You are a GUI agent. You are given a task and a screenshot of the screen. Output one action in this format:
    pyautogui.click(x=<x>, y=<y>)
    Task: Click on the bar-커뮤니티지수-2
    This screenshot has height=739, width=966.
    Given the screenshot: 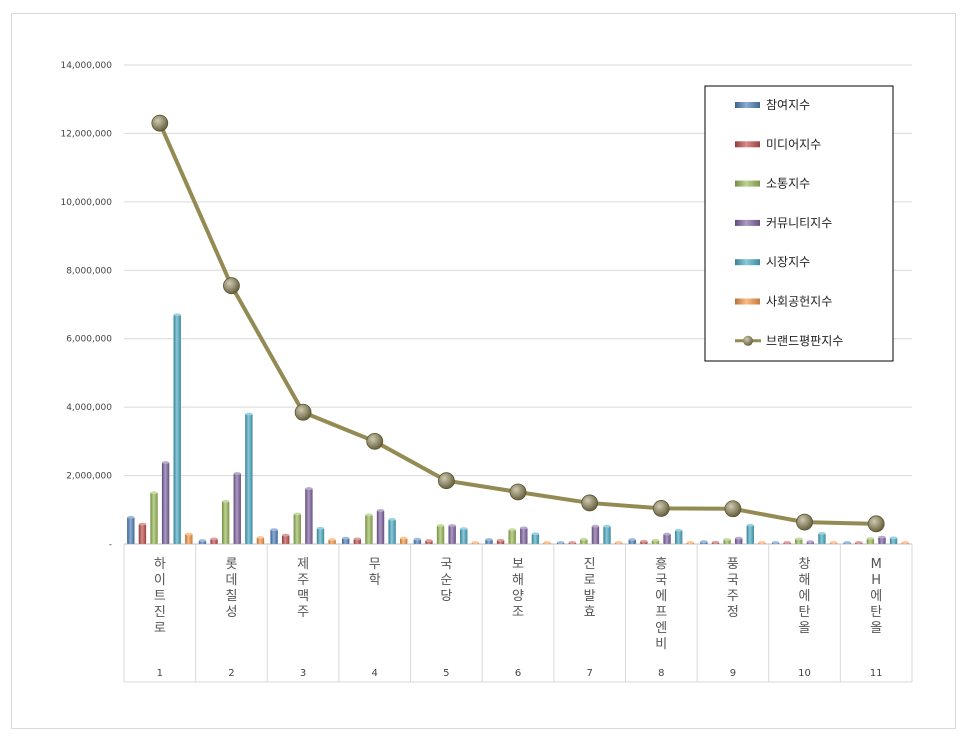 What is the action you would take?
    pyautogui.click(x=237, y=508)
    